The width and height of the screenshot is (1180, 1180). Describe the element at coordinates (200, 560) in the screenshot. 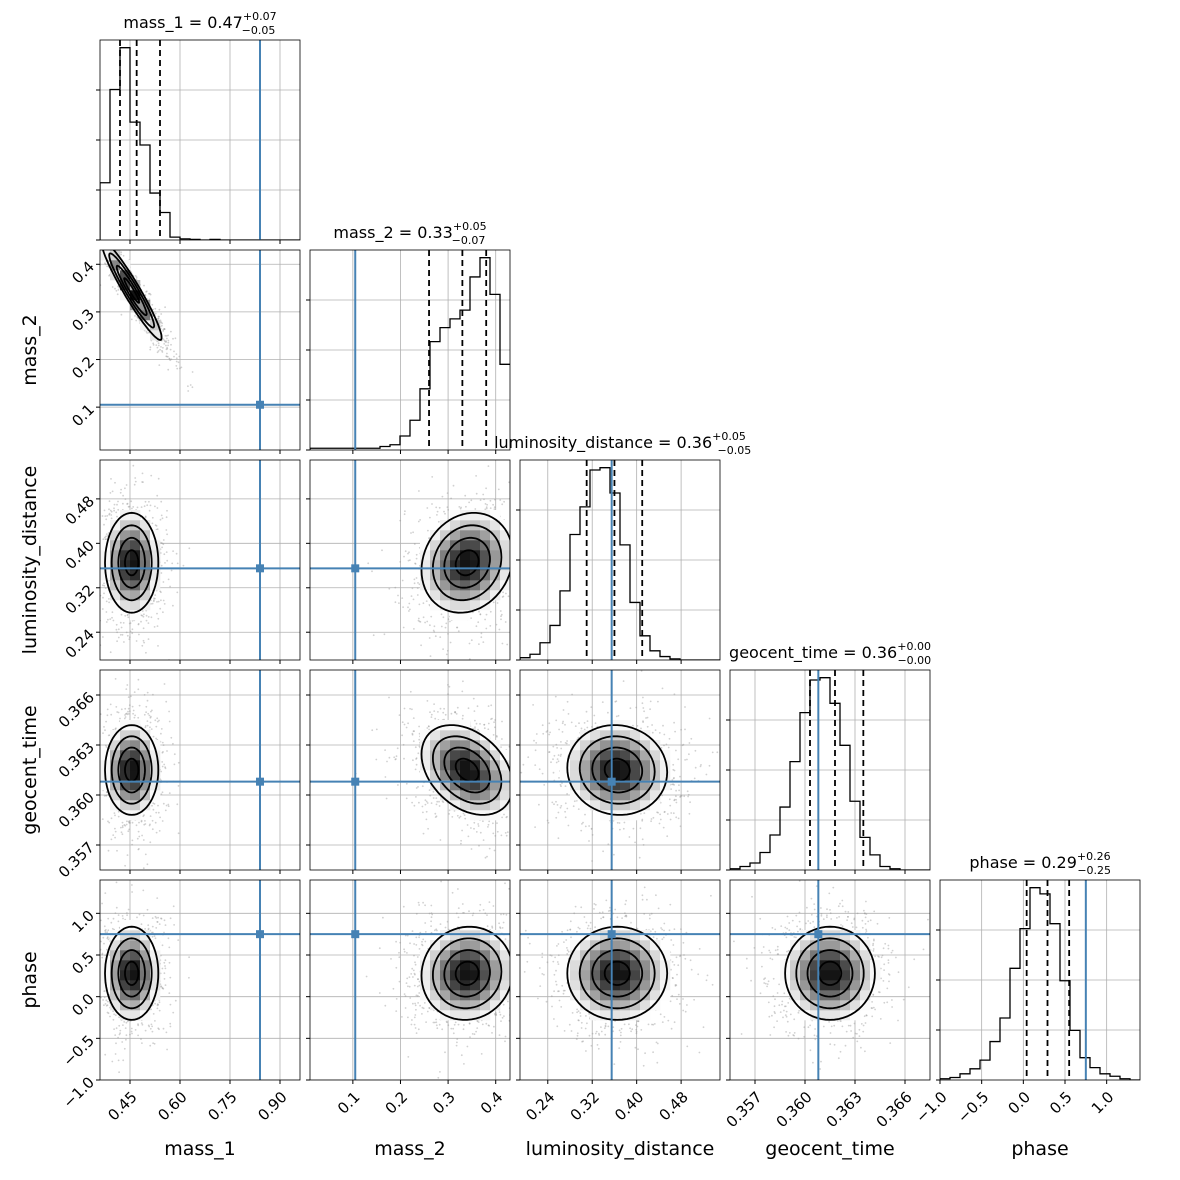

I see `panel-content` at that location.